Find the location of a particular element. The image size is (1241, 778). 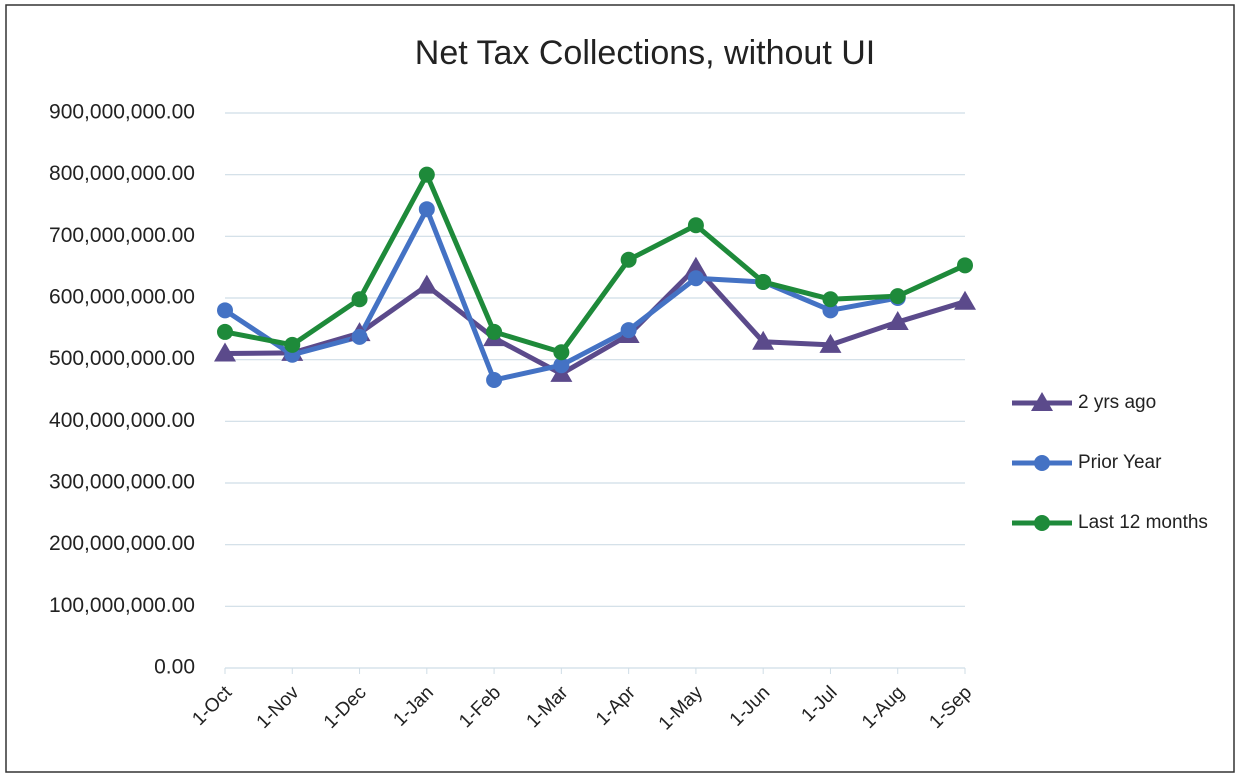

chart-title: Net Tax Collections, without UI is located at coordinates (645, 53).